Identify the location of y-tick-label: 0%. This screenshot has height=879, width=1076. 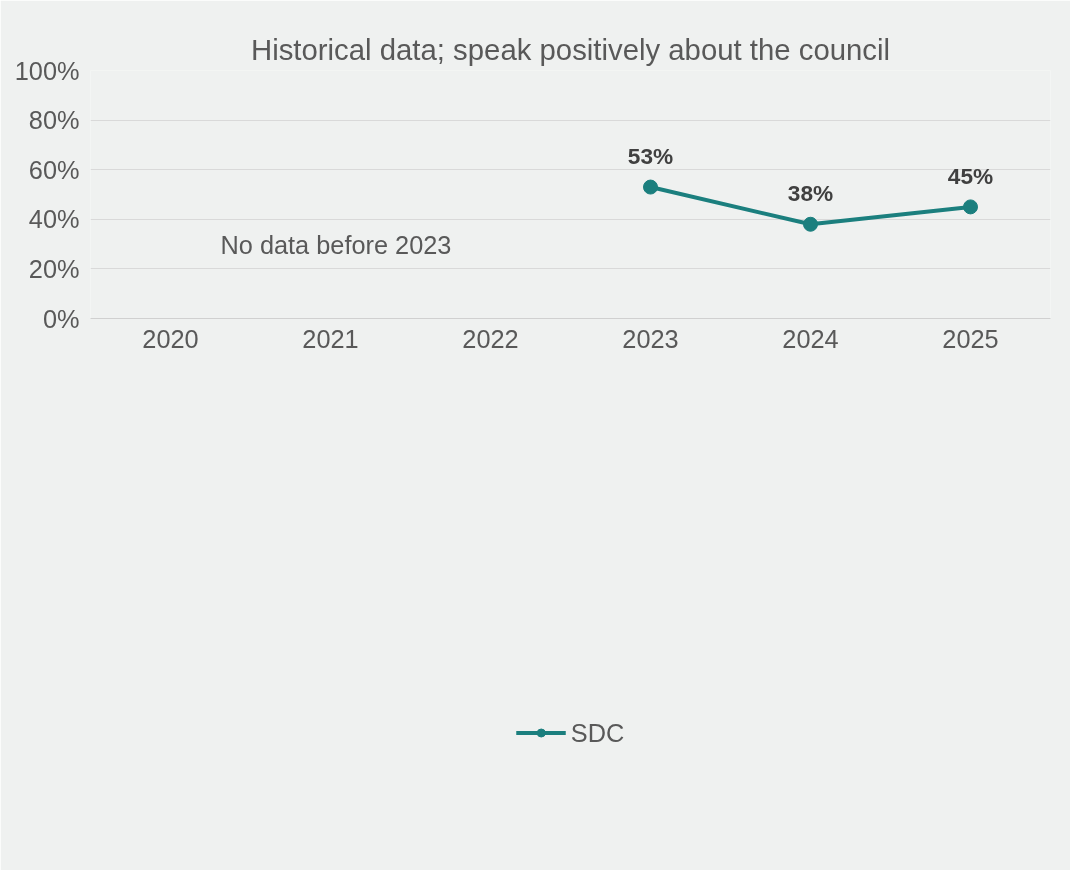
(61, 318).